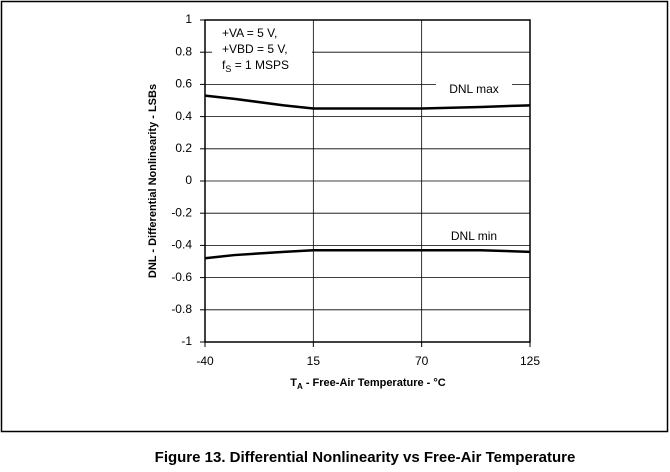  What do you see at coordinates (153, 181) in the screenshot?
I see `y-axis-label: DNL - Differential Nonlinearity - LSBs` at bounding box center [153, 181].